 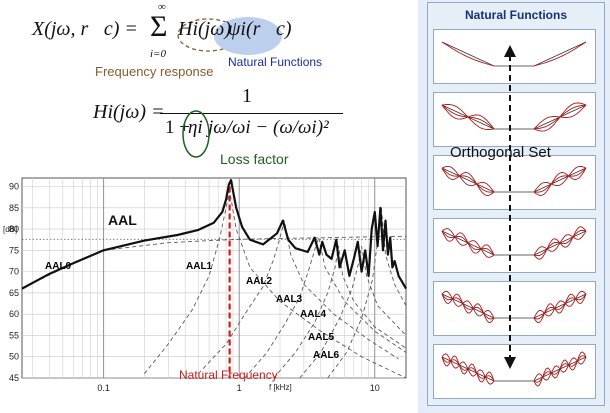 What do you see at coordinates (14, 314) in the screenshot?
I see `y-tick-label: 60` at bounding box center [14, 314].